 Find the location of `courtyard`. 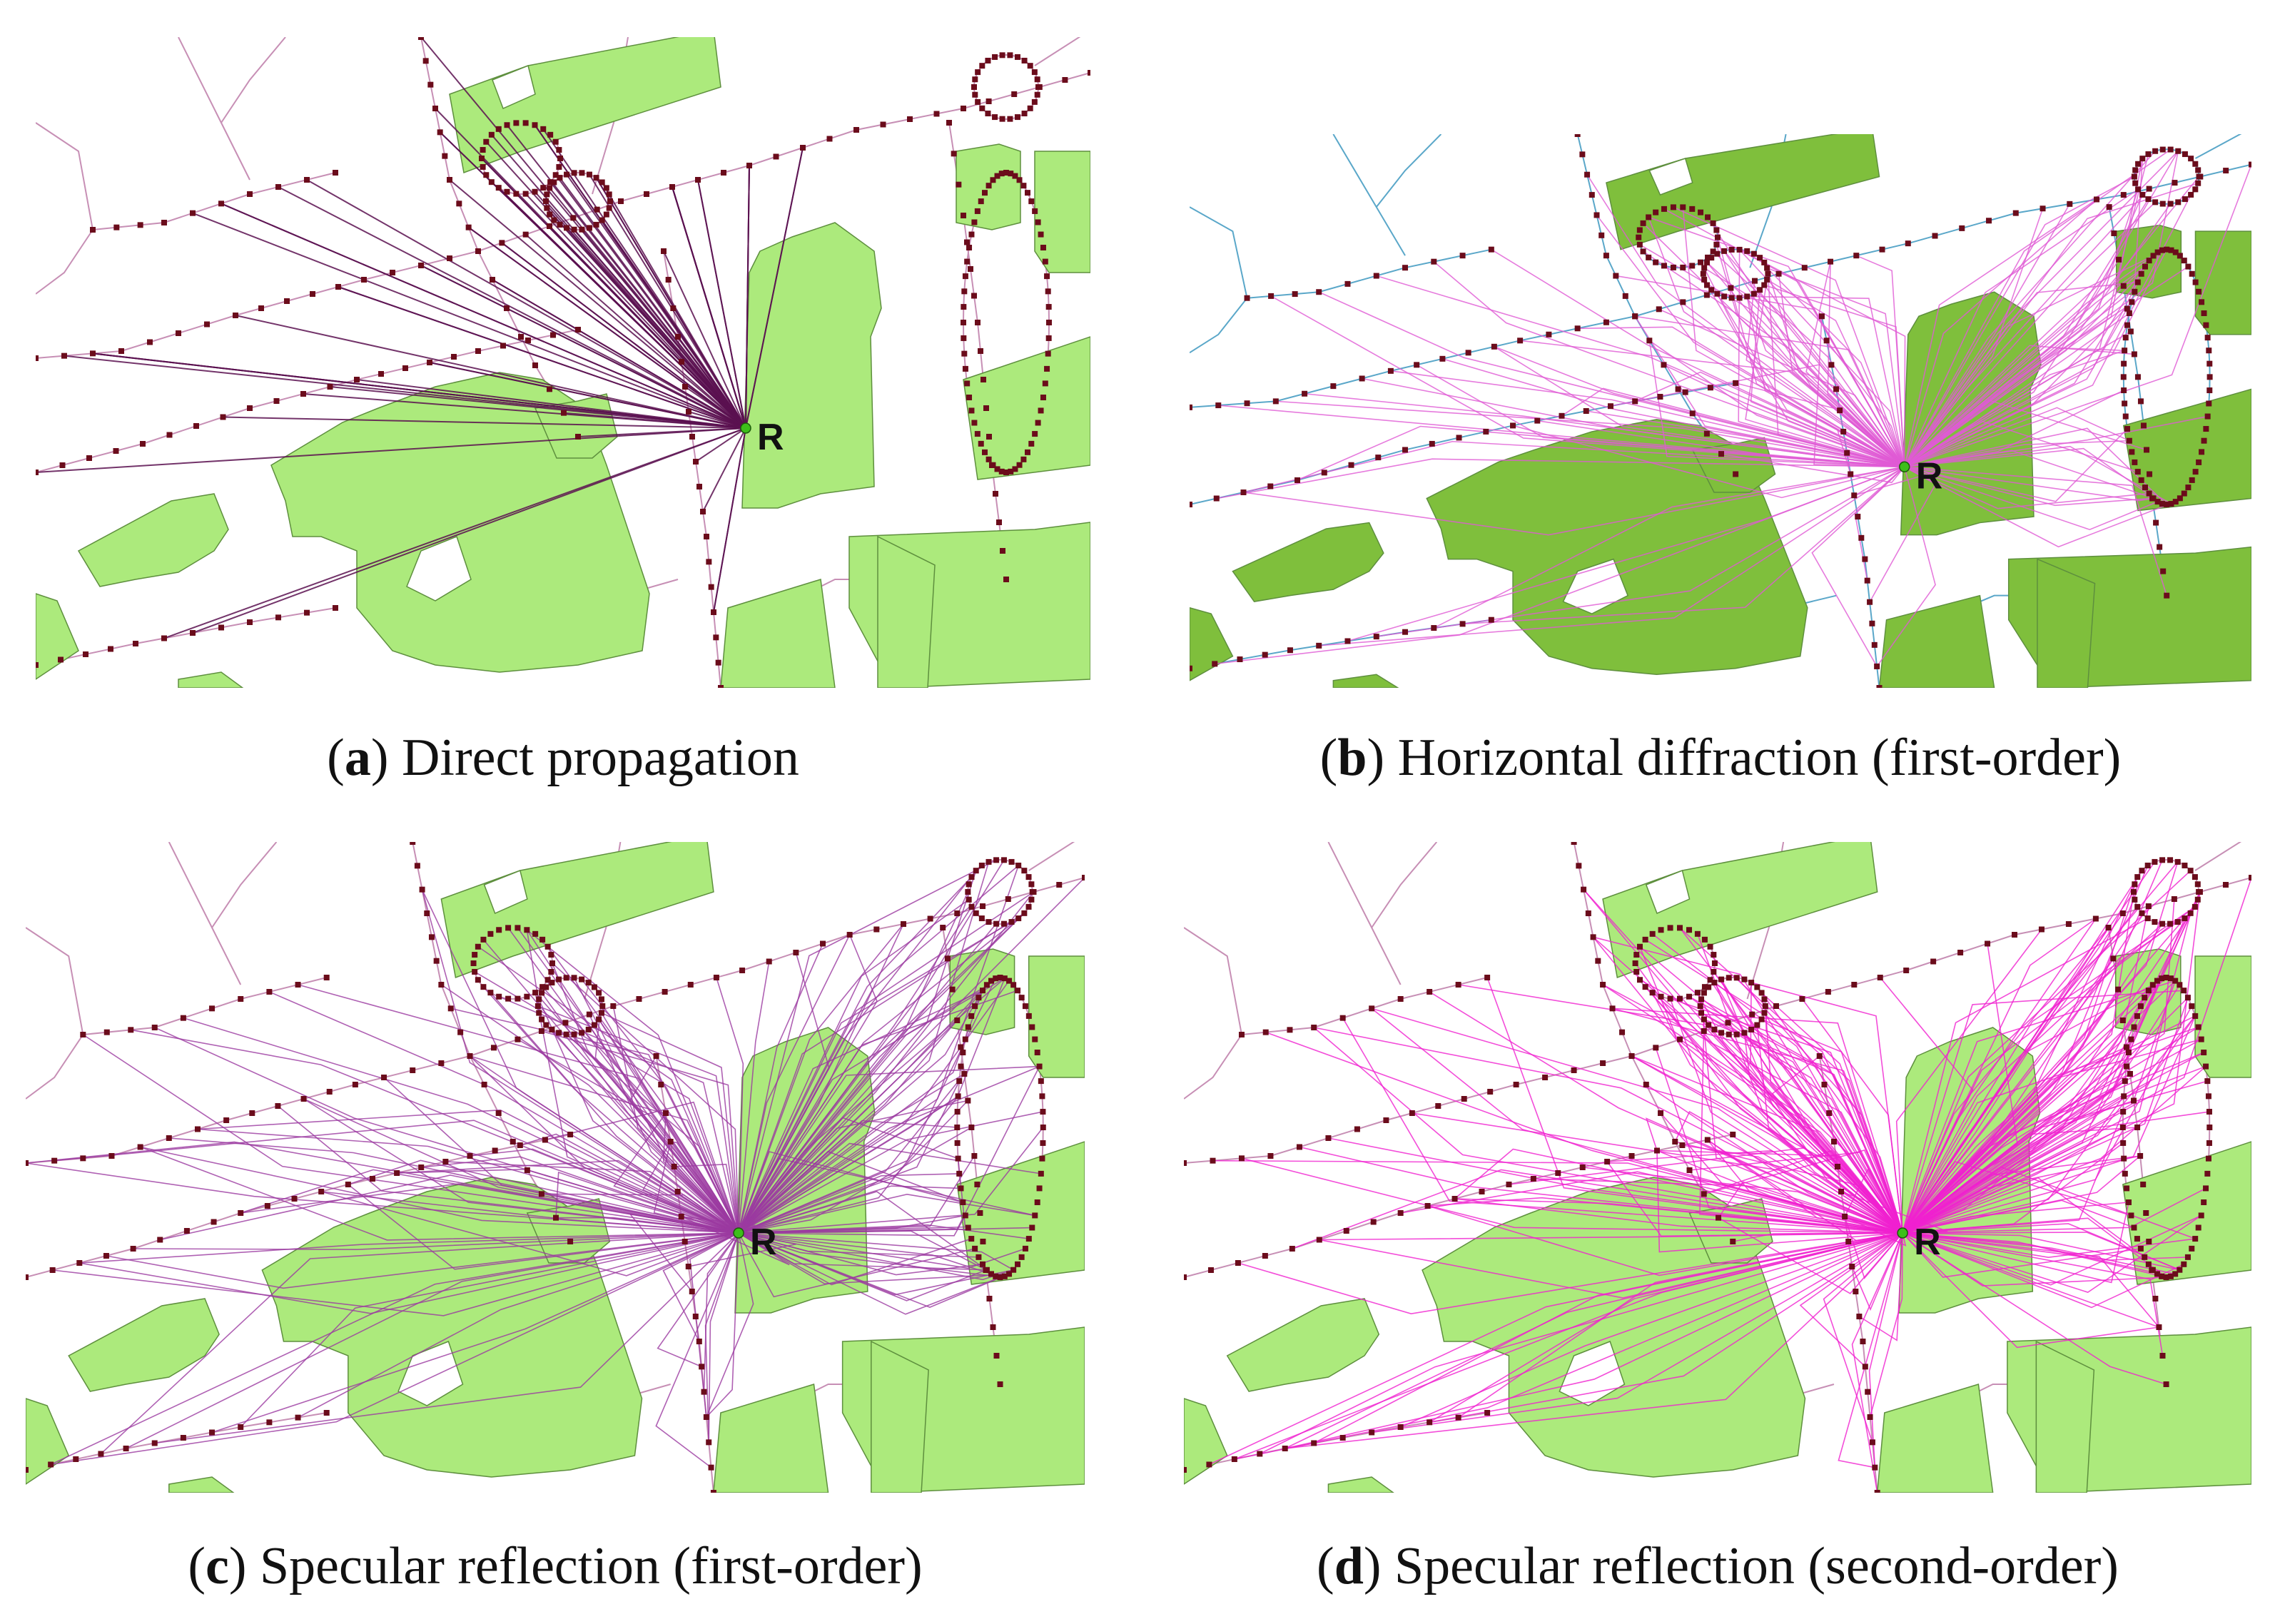

courtyard is located at coordinates (505, 892).